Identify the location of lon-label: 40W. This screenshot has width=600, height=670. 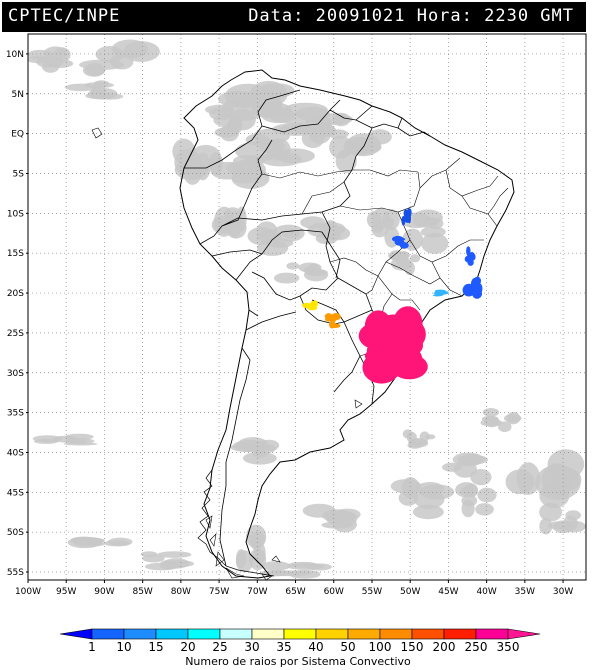
(486, 592).